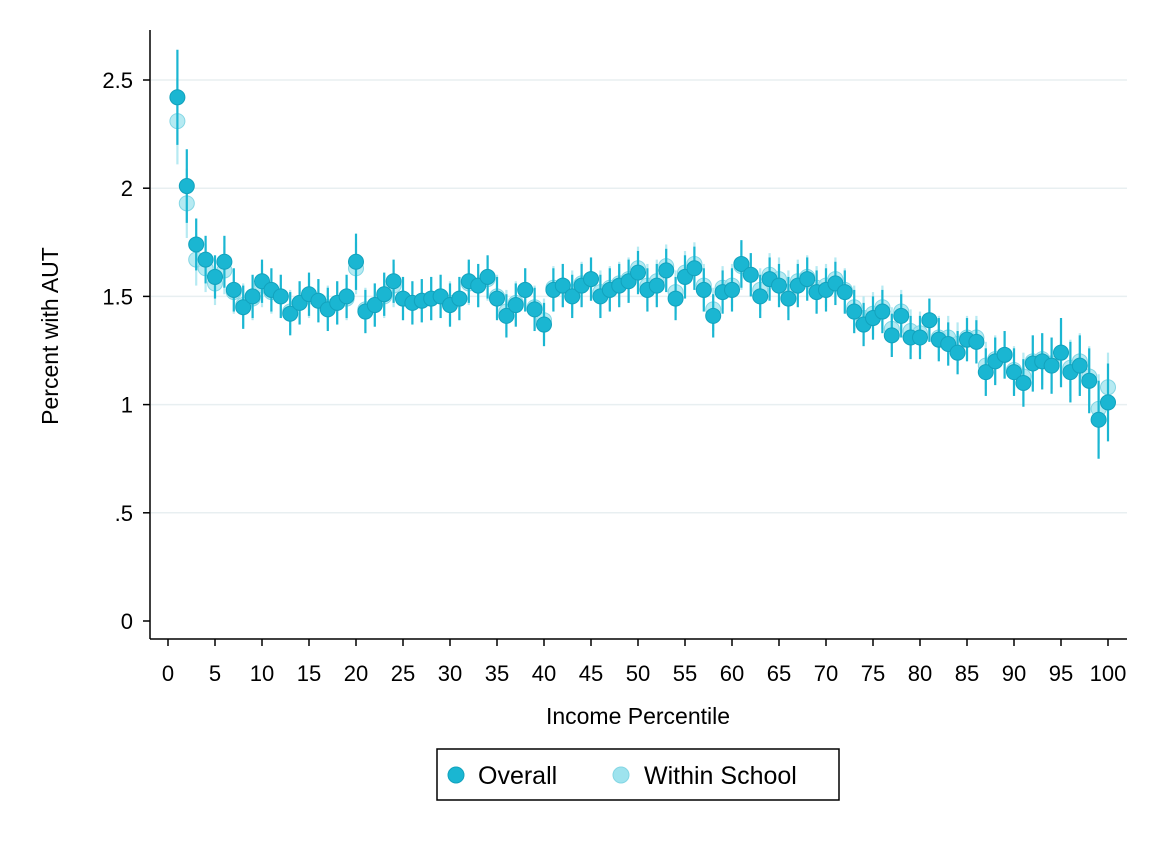 The width and height of the screenshot is (1157, 842). I want to click on x-tick-label: 0, so click(168, 673).